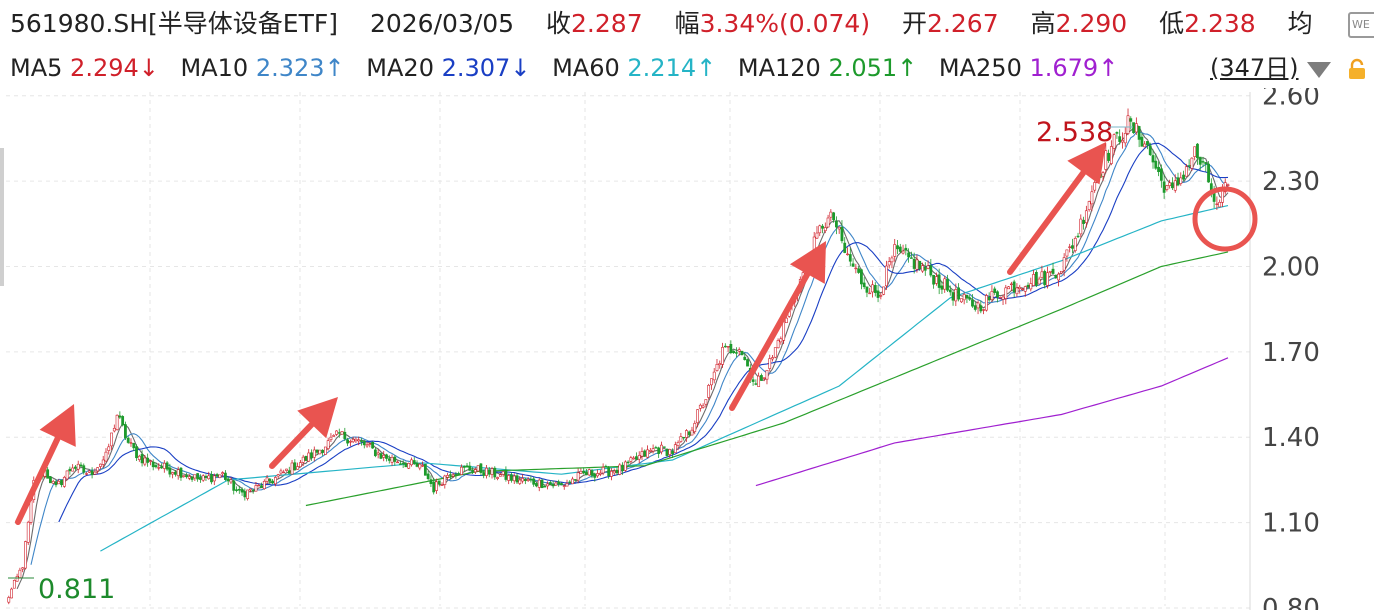 This screenshot has height=610, width=1374. What do you see at coordinates (1074, 68) in the screenshot?
I see `ma250-value: 1.679↑` at bounding box center [1074, 68].